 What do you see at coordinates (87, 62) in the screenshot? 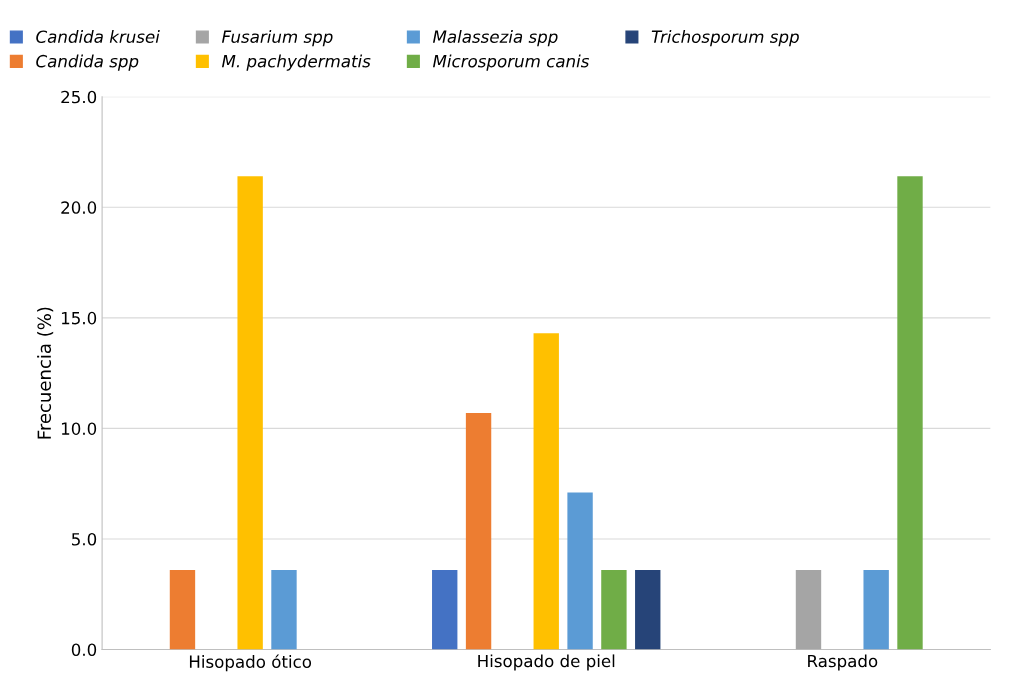
I see `legend-label: Candida spp` at bounding box center [87, 62].